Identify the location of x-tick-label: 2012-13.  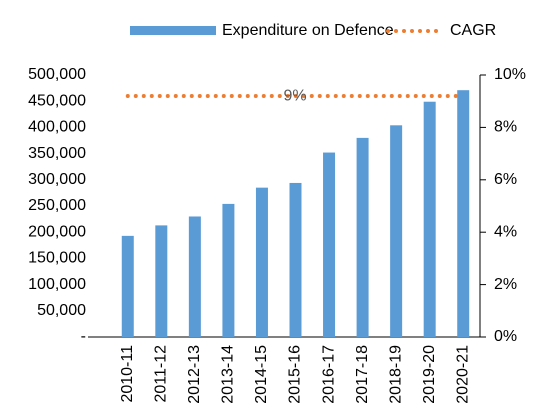
(194, 374).